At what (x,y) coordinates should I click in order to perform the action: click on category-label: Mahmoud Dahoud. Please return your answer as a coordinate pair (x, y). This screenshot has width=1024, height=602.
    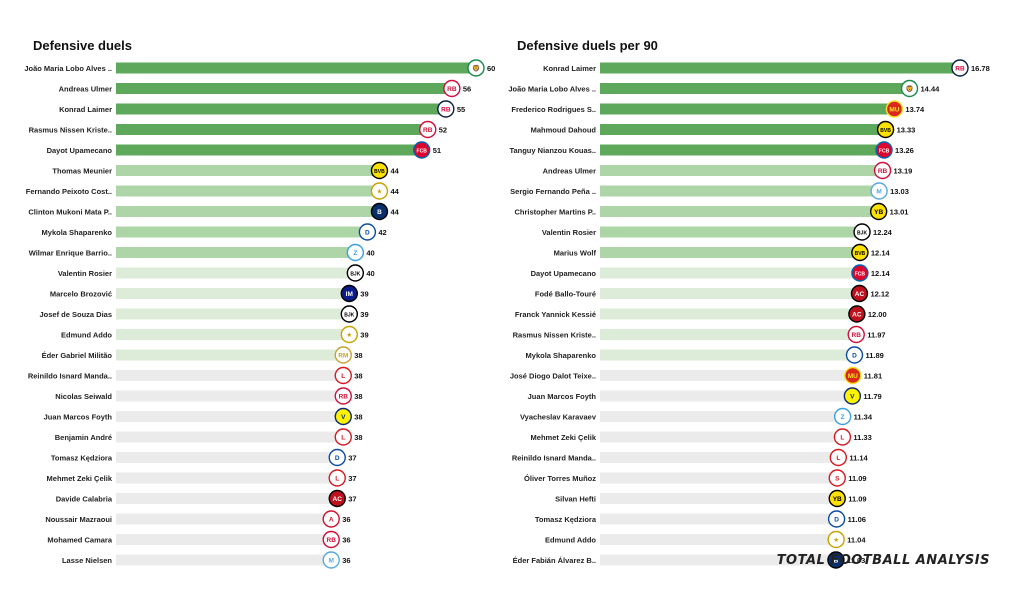
    Looking at the image, I should click on (564, 130).